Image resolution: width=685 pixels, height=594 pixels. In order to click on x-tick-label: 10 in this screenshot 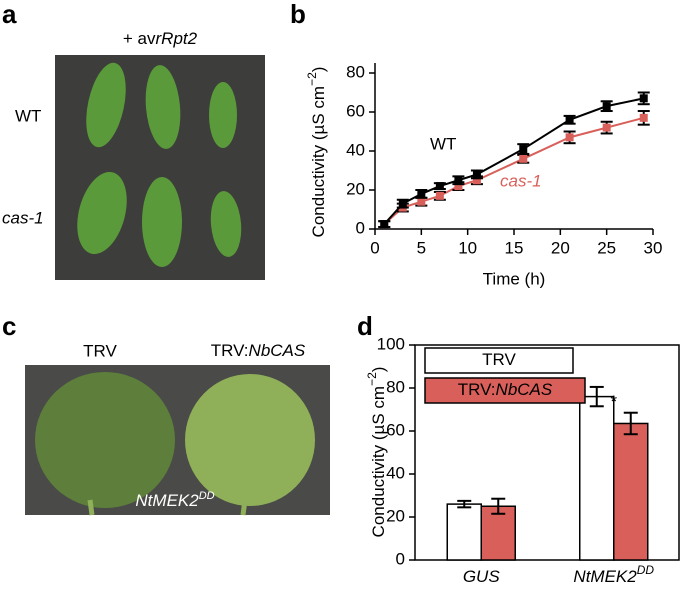, I will do `click(467, 247)`.